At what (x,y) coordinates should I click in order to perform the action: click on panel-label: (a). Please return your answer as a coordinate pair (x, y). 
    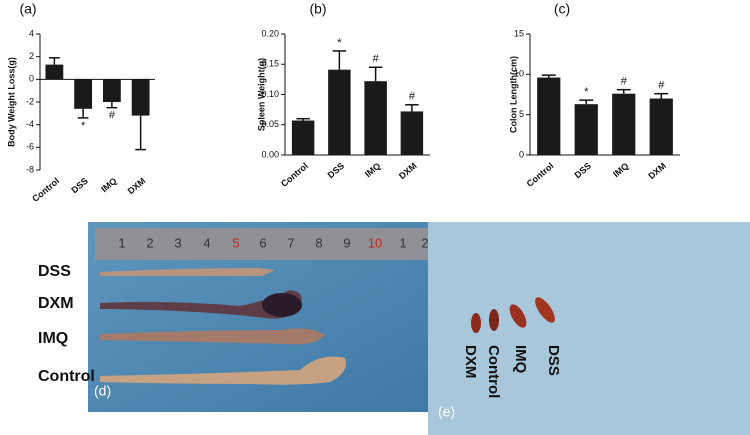
    Looking at the image, I should click on (27, 9).